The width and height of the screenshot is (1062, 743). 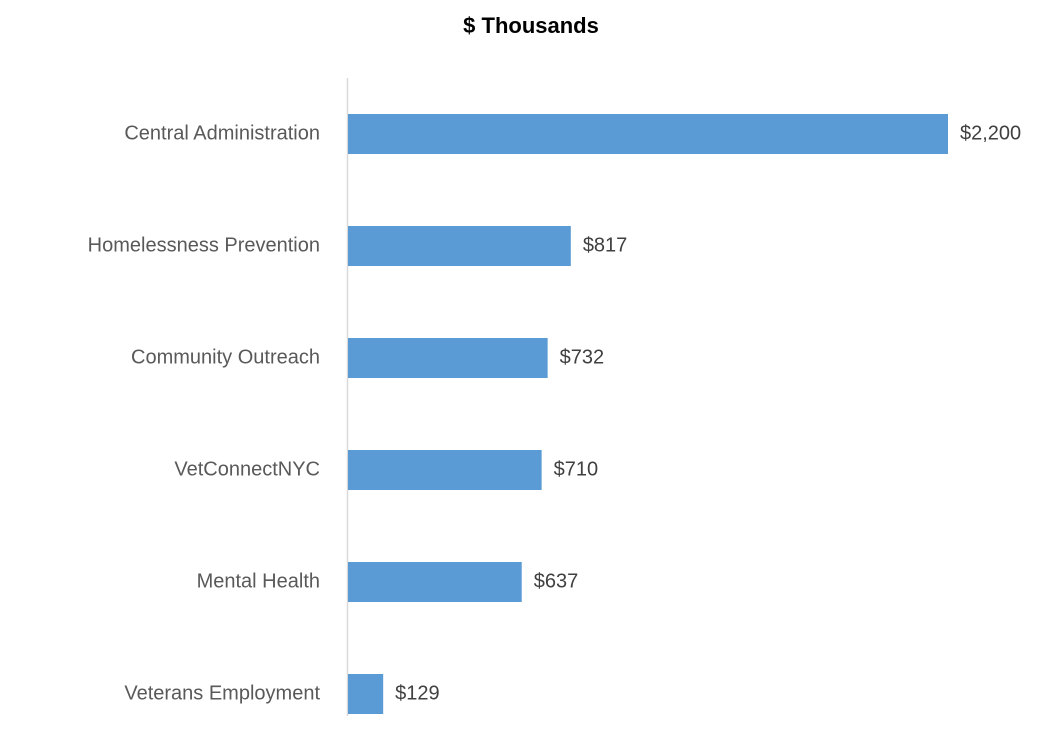 What do you see at coordinates (222, 693) in the screenshot?
I see `category-label: Veterans Employment` at bounding box center [222, 693].